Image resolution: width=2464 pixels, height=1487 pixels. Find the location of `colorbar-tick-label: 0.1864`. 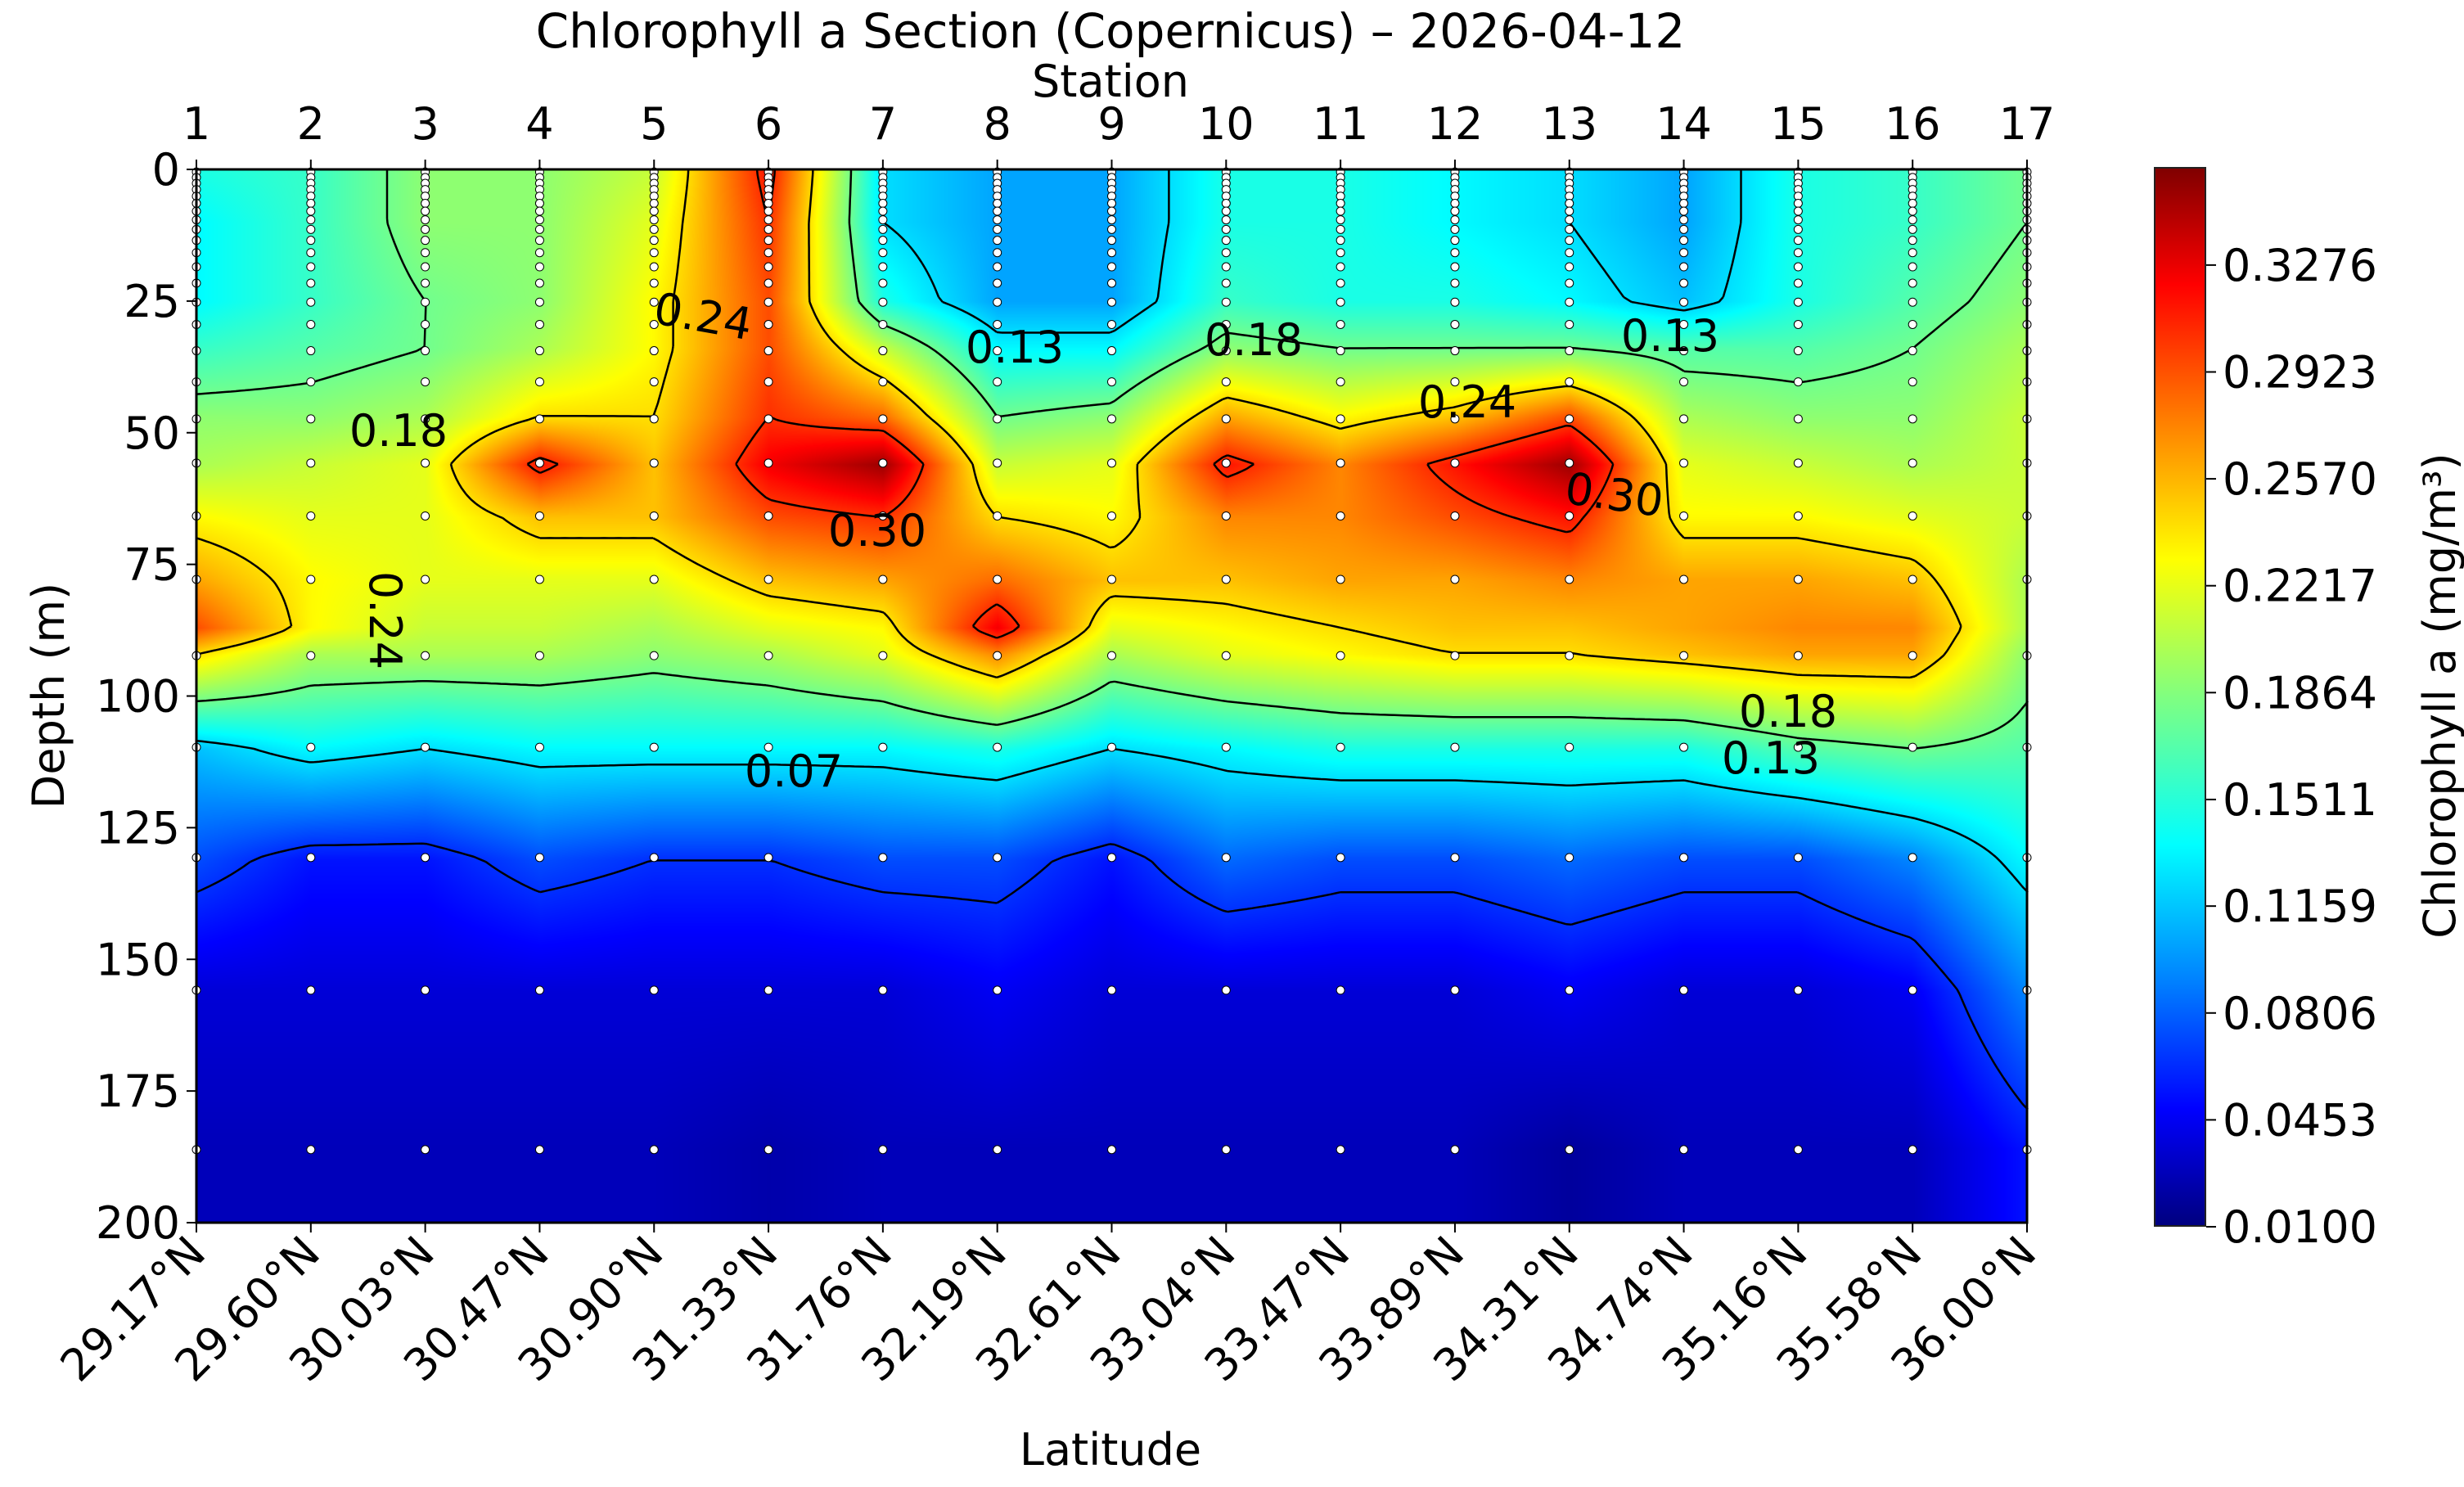

colorbar-tick-label: 0.1864 is located at coordinates (2300, 693).